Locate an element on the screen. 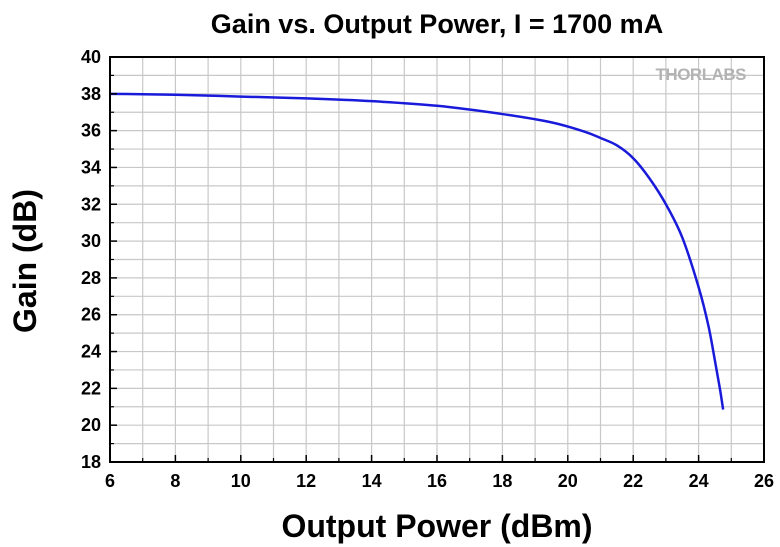  y-tick-label: 40 is located at coordinates (91, 57).